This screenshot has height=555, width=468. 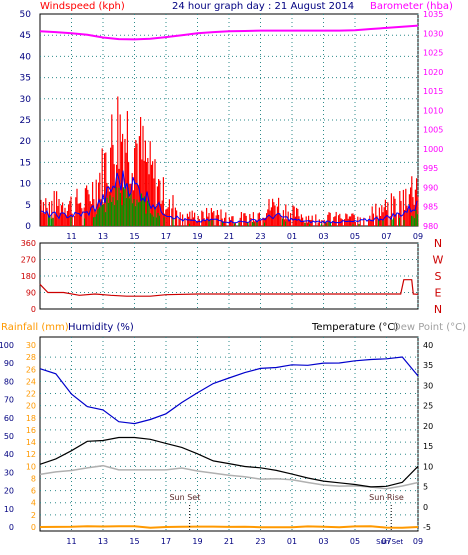 I want to click on y-tick-label-humidity: 0, so click(x=11, y=527).